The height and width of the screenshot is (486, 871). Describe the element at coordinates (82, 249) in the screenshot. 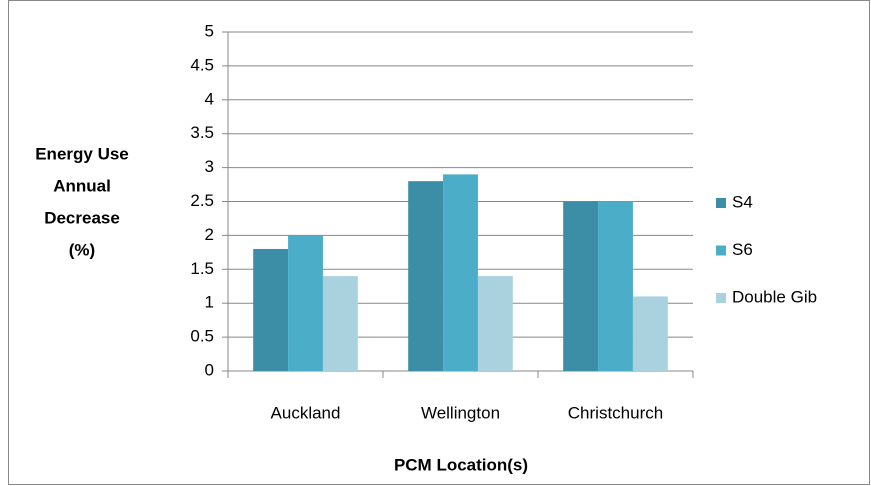

I see `y-axis-title: (%)` at that location.